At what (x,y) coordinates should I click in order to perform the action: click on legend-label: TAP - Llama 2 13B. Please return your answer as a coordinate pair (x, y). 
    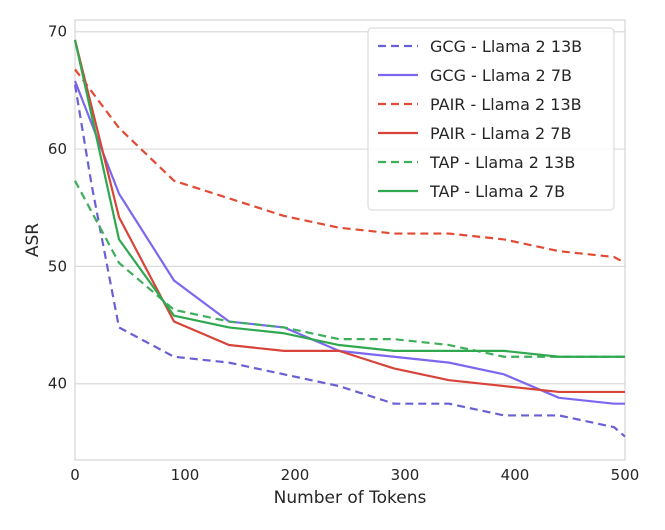
    Looking at the image, I should click on (502, 162).